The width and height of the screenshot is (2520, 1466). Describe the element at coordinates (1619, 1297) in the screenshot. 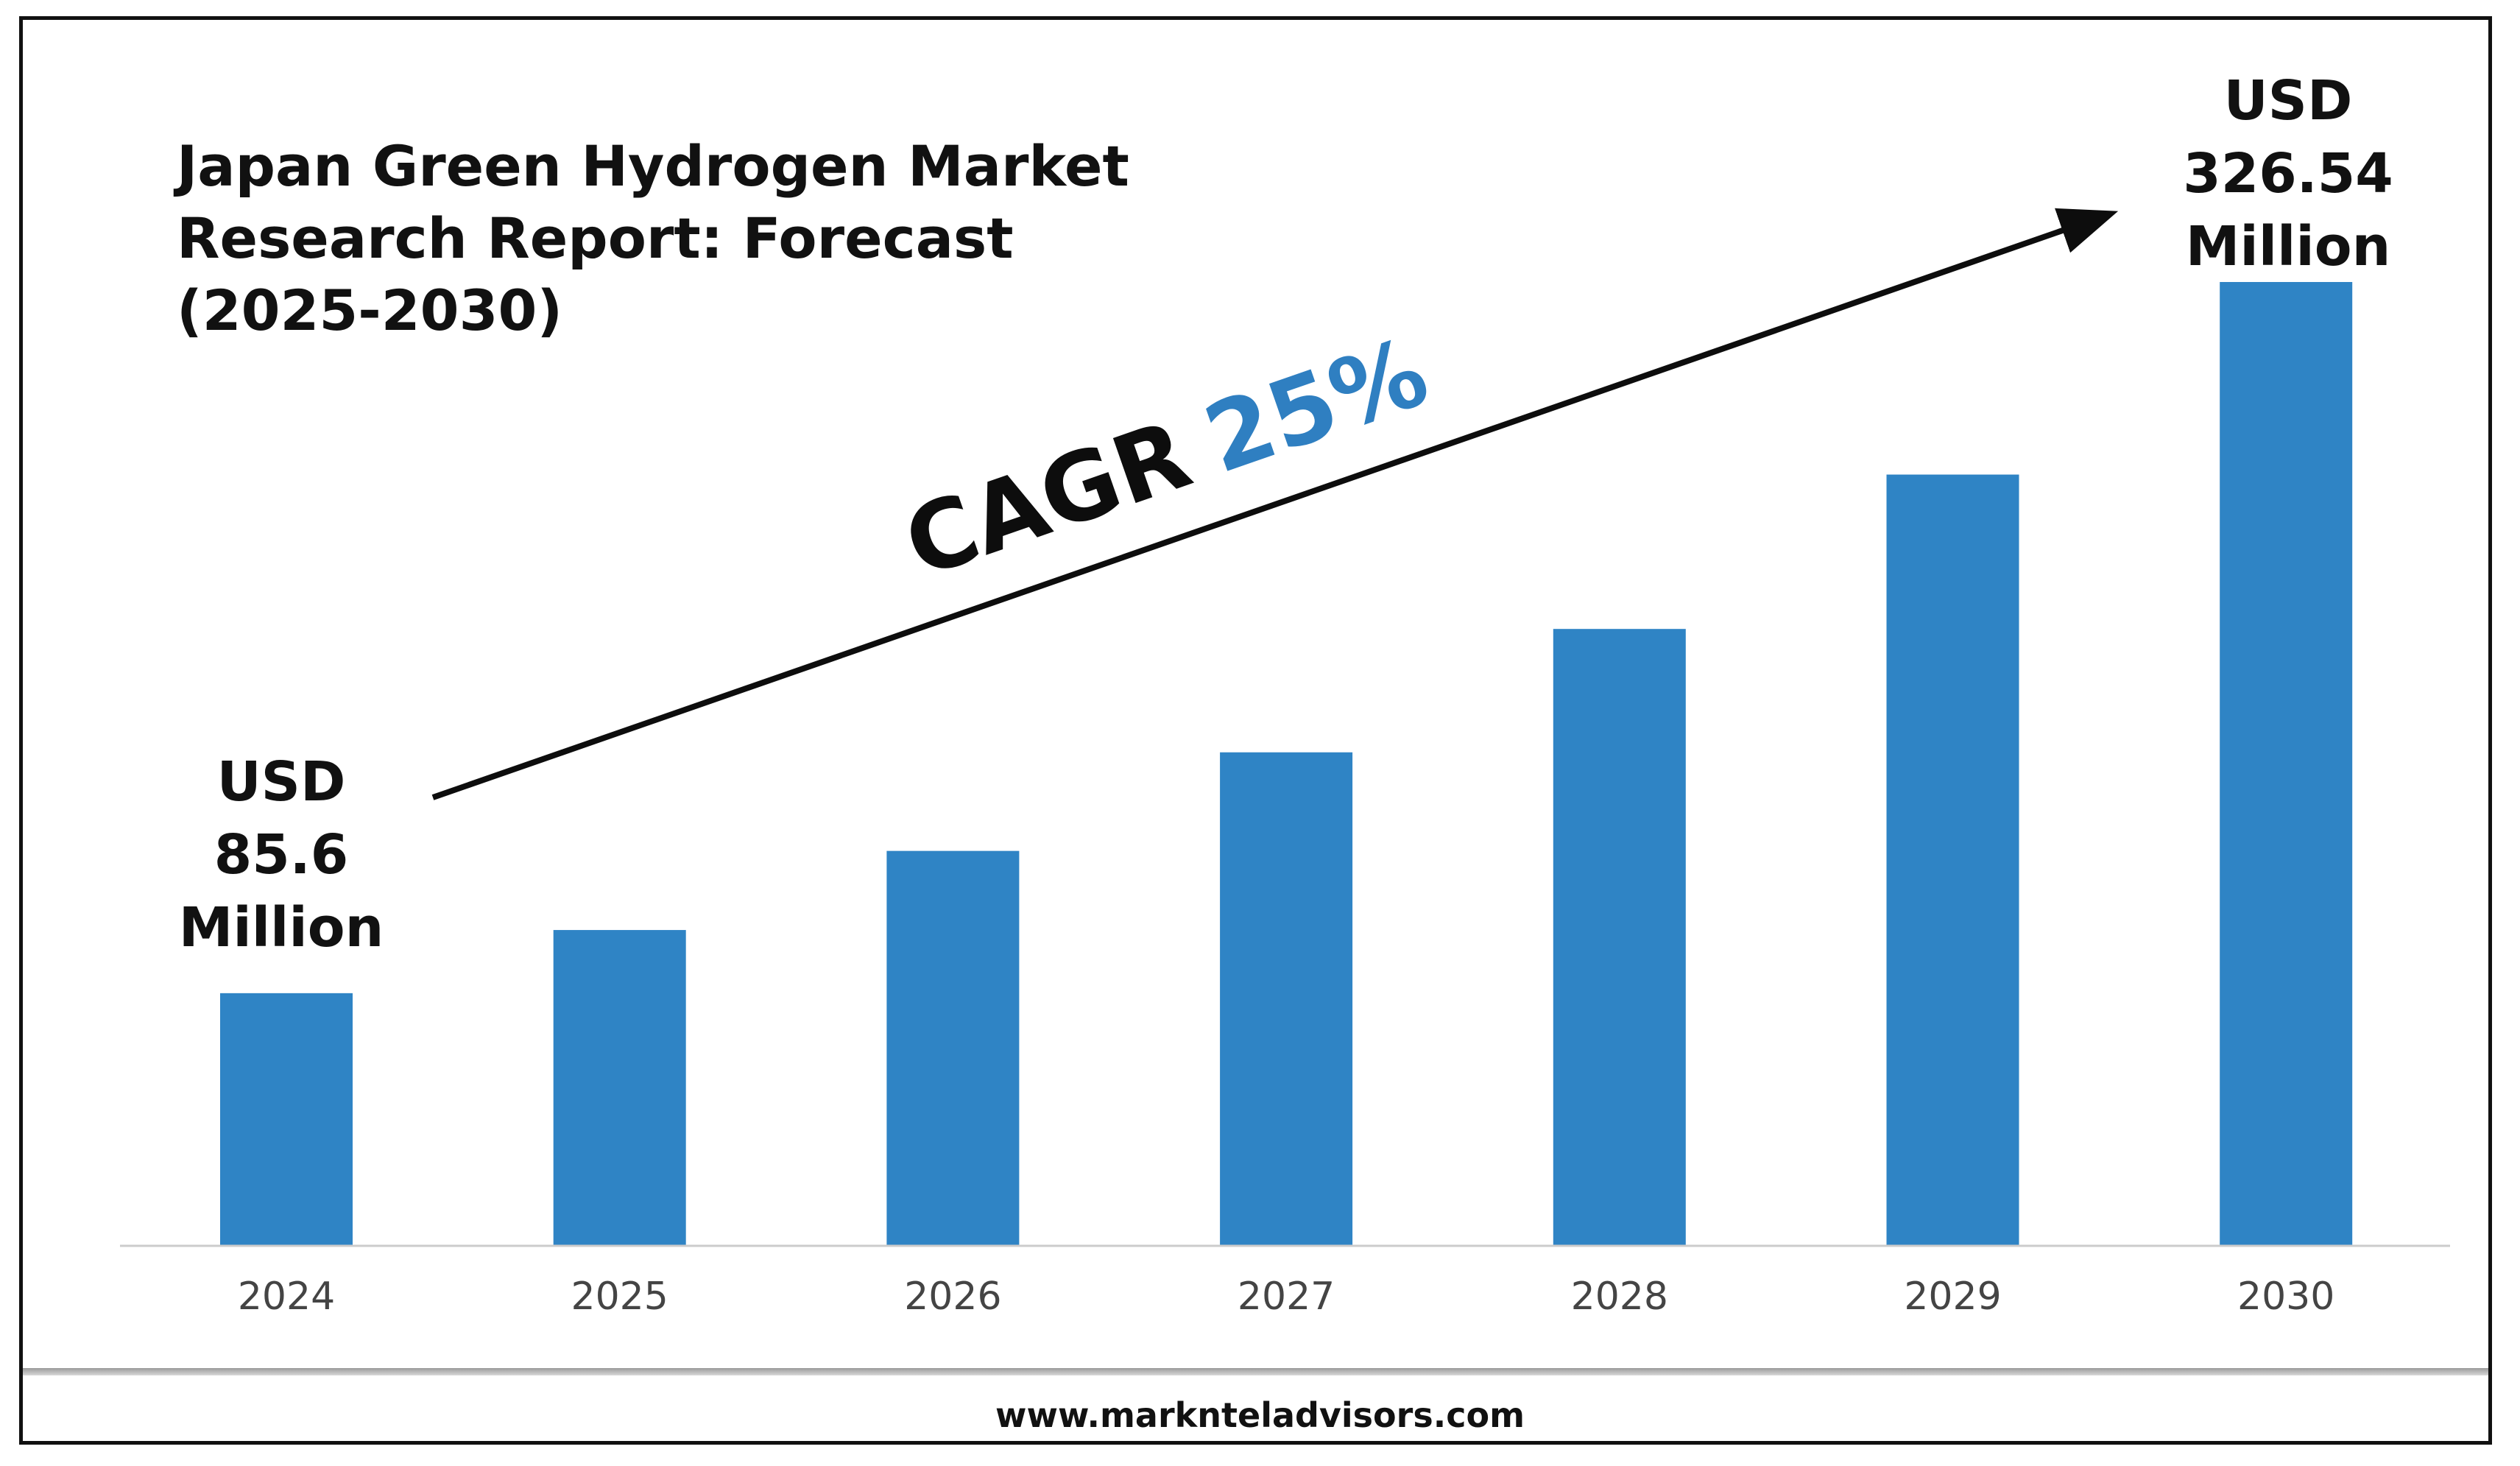

I see `x-tick-label-2028: 2028` at that location.